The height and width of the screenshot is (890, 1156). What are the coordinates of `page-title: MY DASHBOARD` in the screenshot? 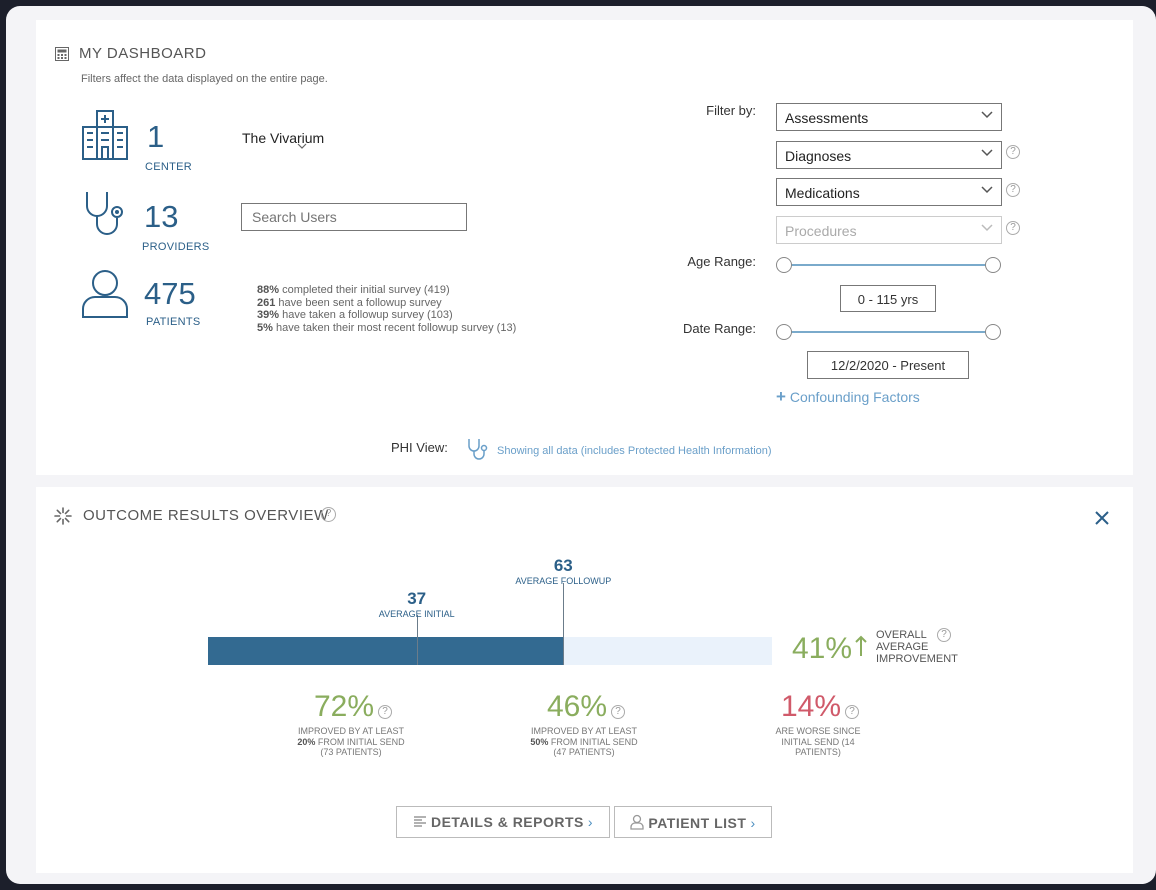 It's located at (143, 53).